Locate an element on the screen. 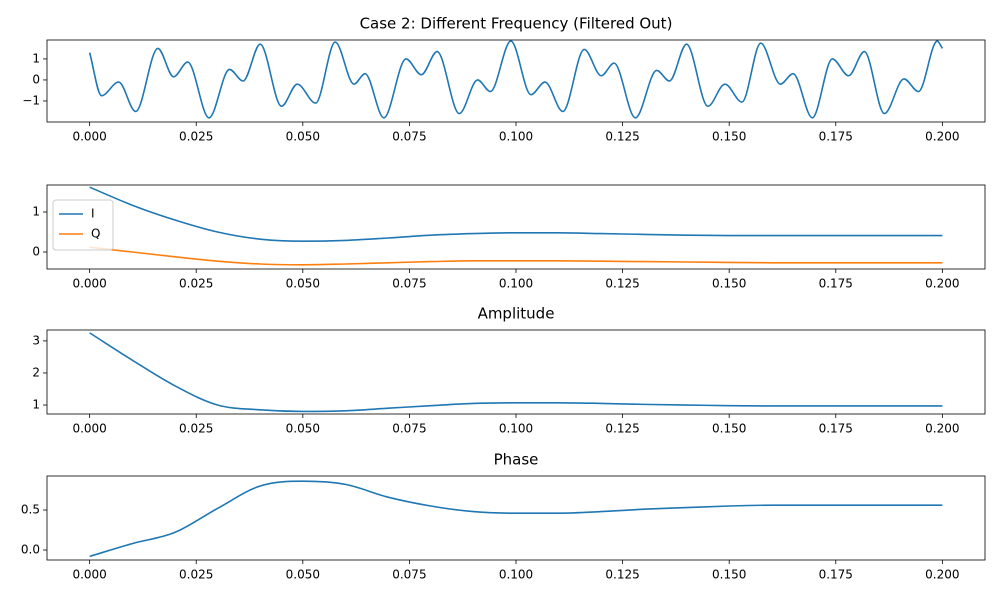 Image resolution: width=1000 pixels, height=600 pixels. y-tick-label: −1 is located at coordinates (31, 100).